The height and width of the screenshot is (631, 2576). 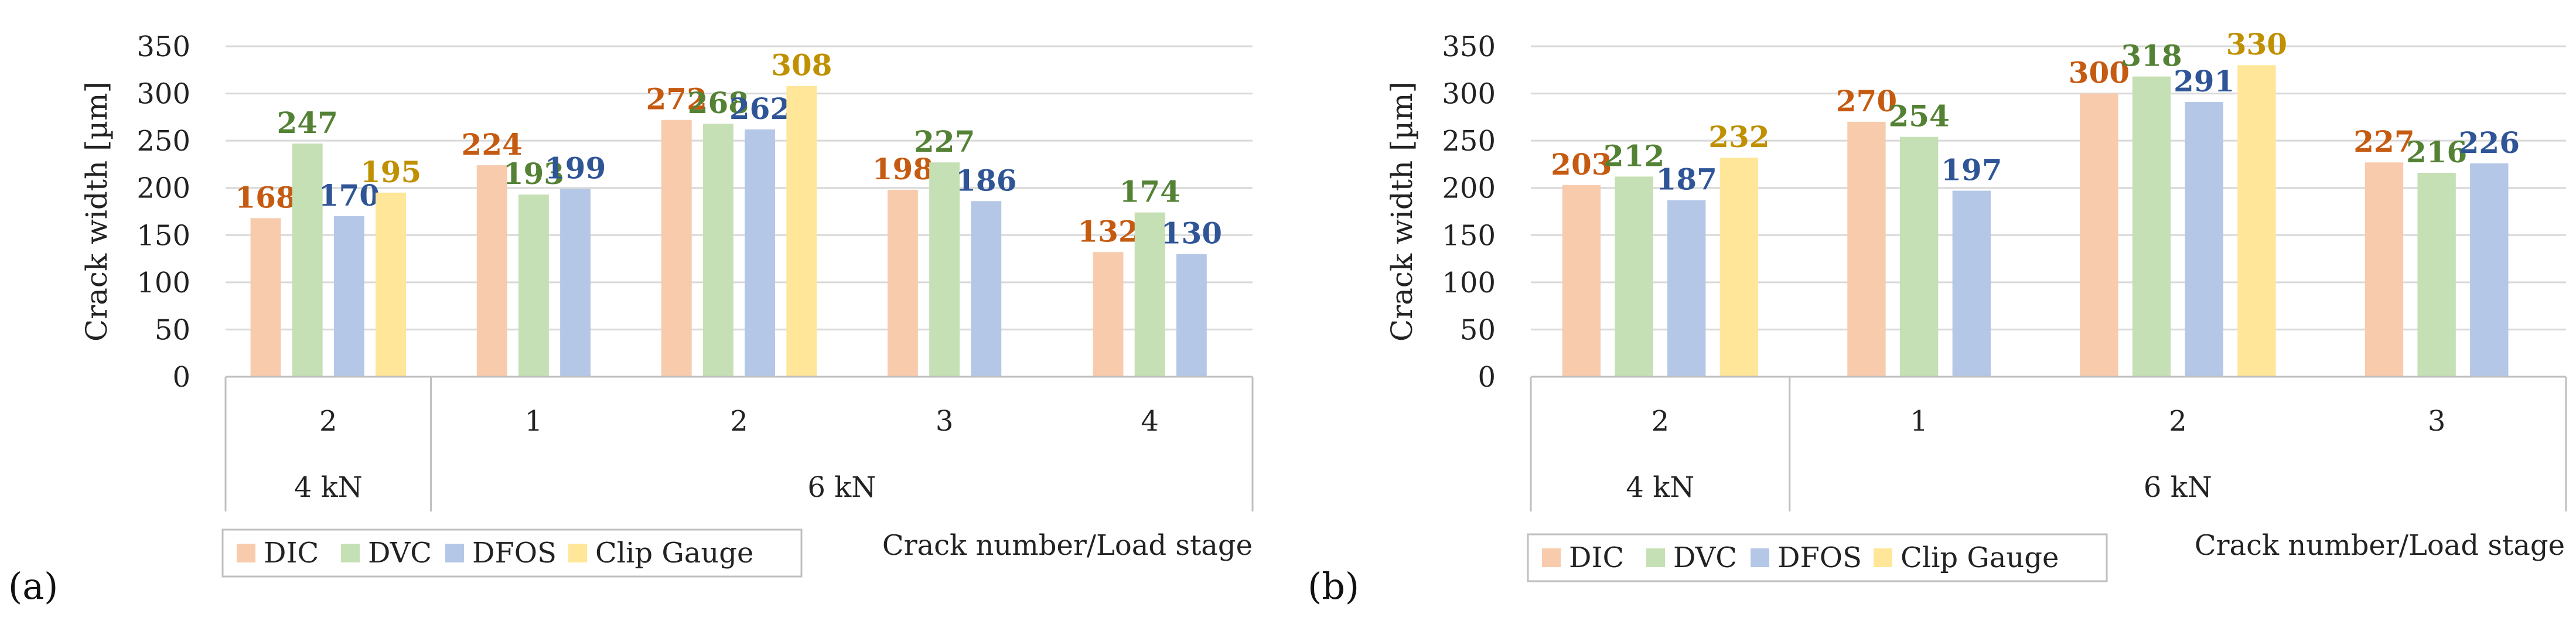 I want to click on legend-swatch-dic, so click(x=246, y=553).